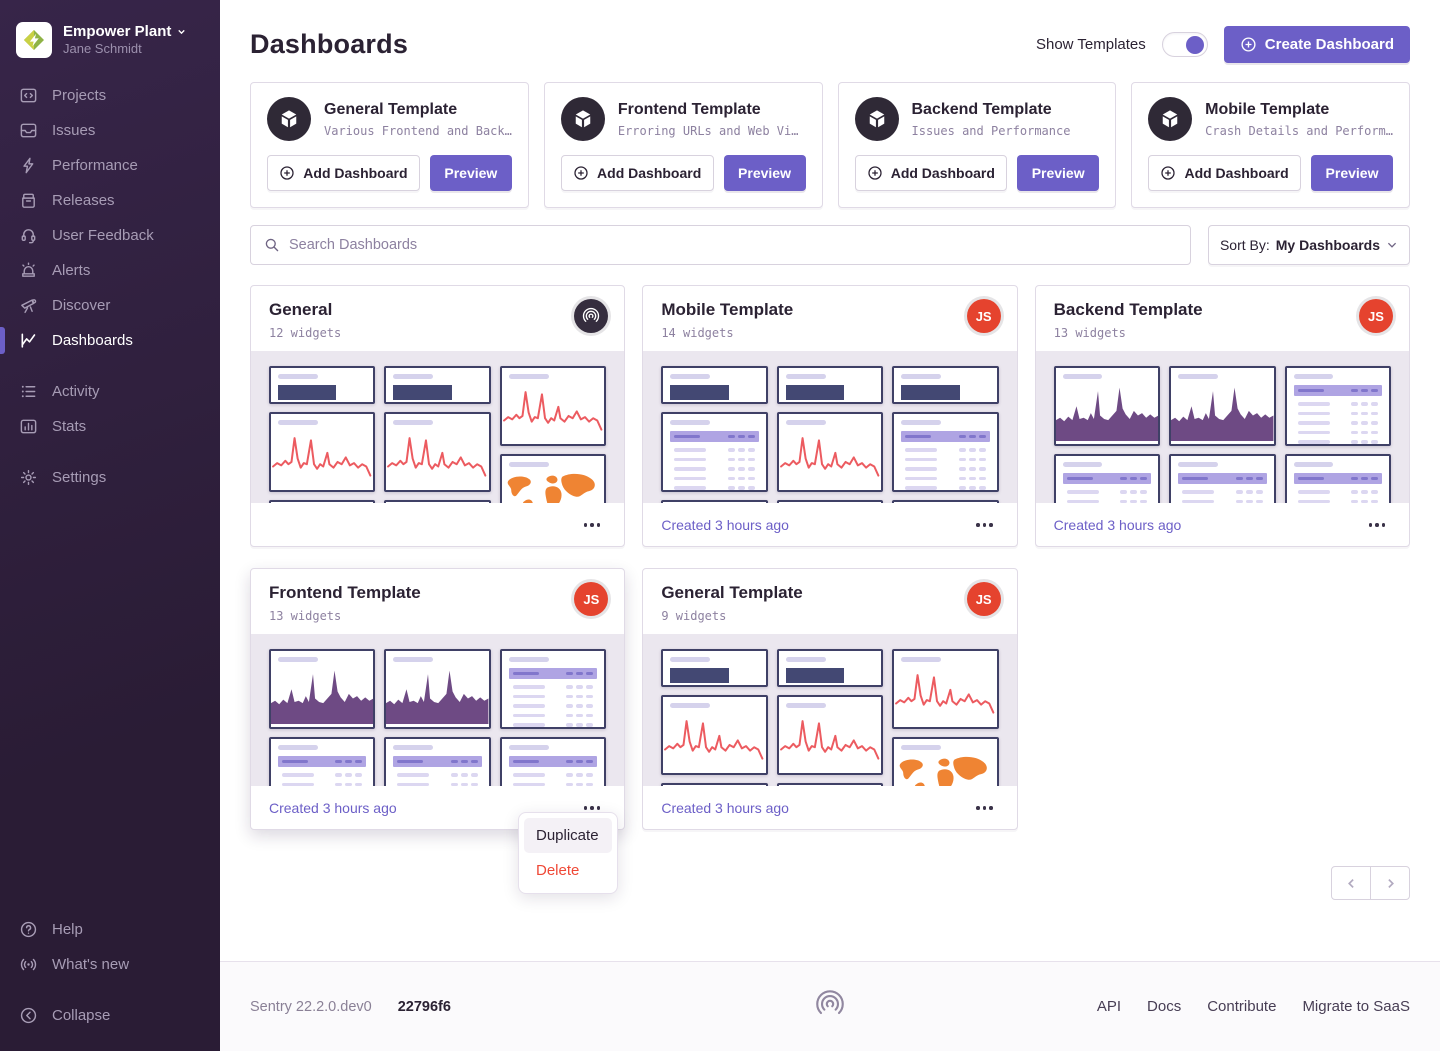  I want to click on sidebar-item-alerts: Alerts, so click(110, 270).